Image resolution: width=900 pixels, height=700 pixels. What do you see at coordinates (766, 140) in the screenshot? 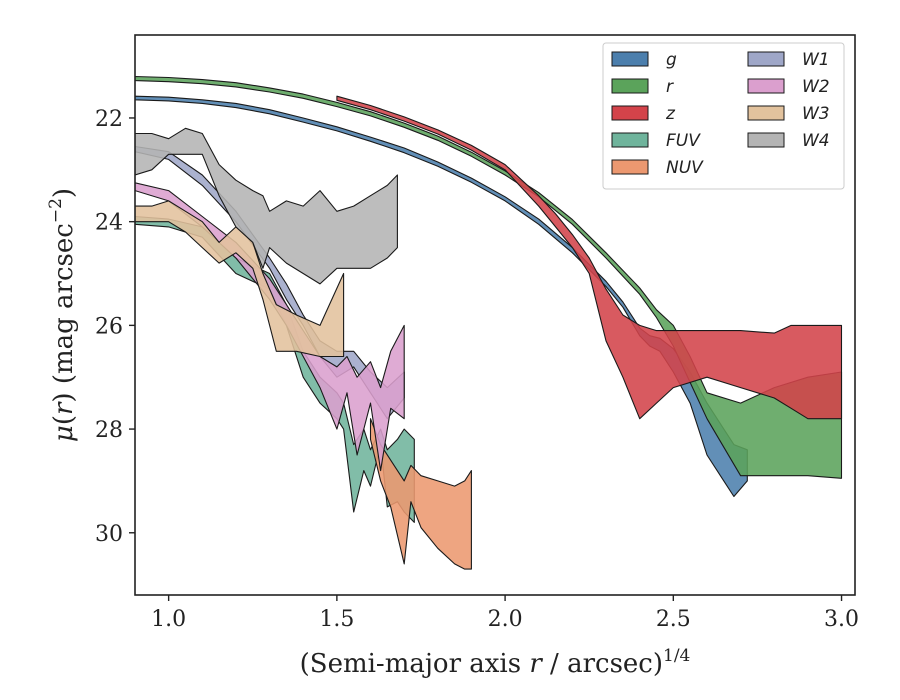
I see `legend-swatch-w4` at bounding box center [766, 140].